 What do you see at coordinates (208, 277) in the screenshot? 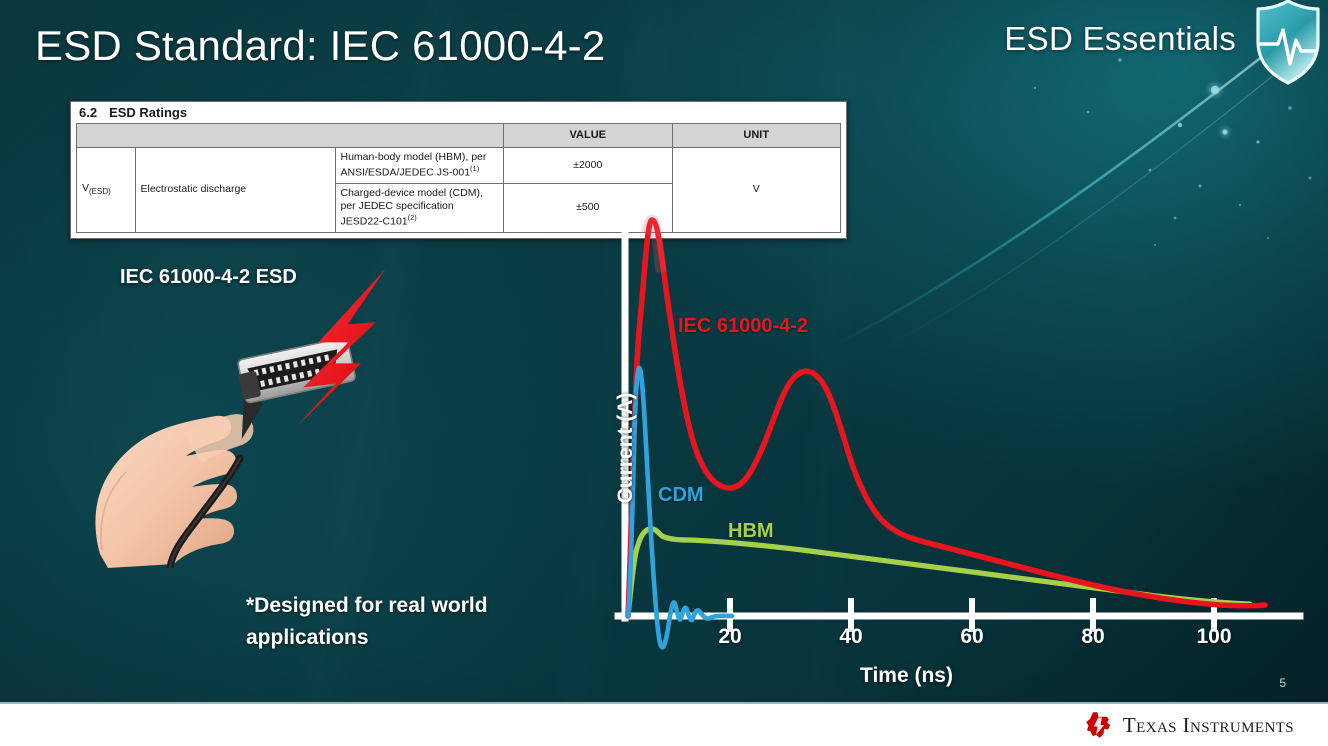
I see `illustration-label: IEC 61000-4-2 ESD` at bounding box center [208, 277].